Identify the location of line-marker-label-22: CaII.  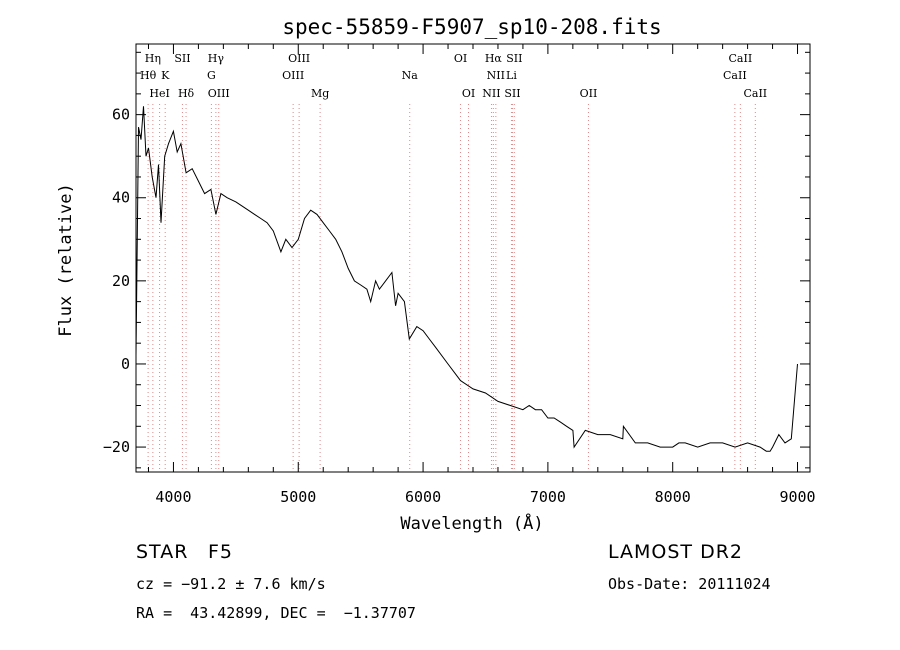
(741, 58).